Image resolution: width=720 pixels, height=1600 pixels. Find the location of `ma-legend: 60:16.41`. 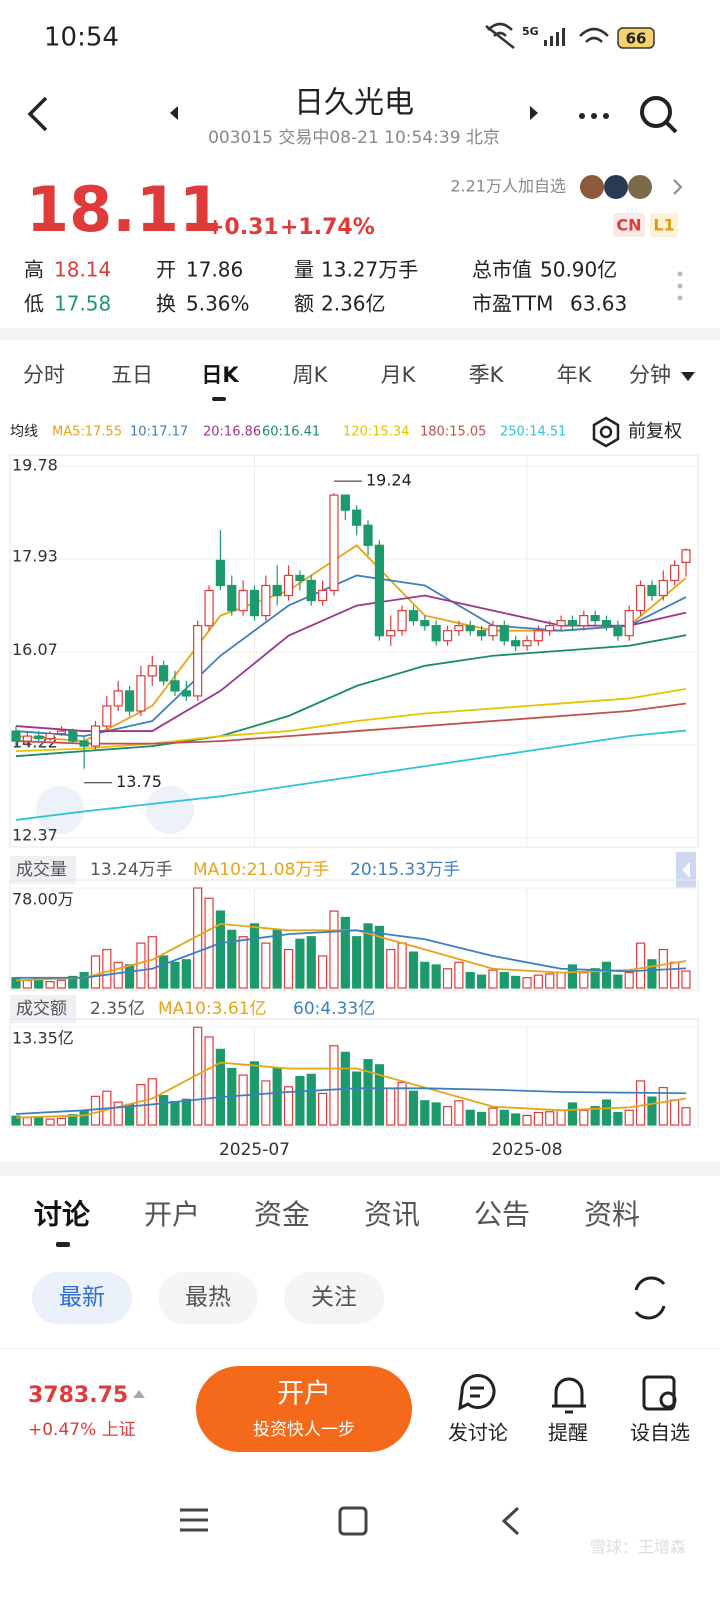

ma-legend: 60:16.41 is located at coordinates (291, 432).